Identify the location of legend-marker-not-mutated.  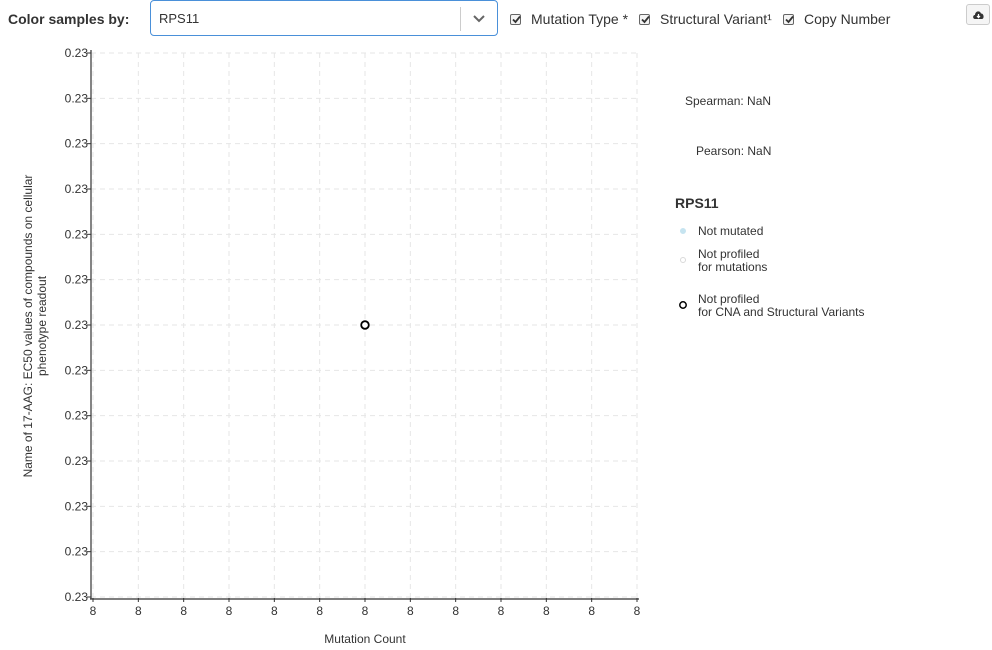
(683, 231).